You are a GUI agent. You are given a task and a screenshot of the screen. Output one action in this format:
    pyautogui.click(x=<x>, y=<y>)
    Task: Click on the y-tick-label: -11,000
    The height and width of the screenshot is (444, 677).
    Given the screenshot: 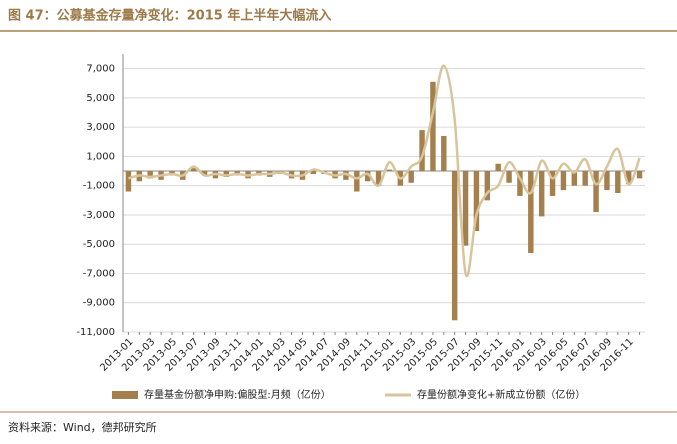 What is the action you would take?
    pyautogui.click(x=95, y=332)
    